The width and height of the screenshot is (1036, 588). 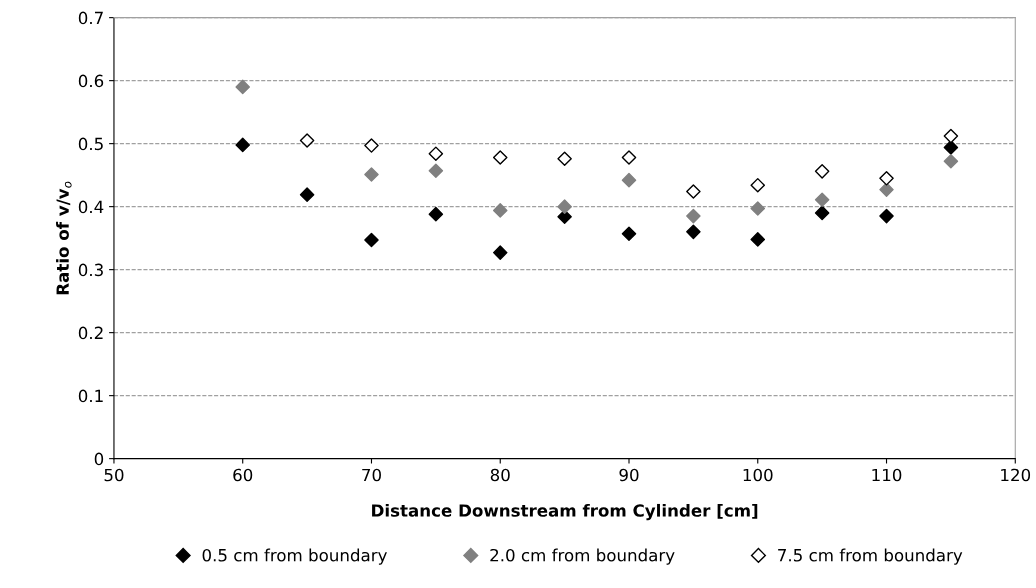 I want to click on x-tick-label: 60, so click(x=243, y=475).